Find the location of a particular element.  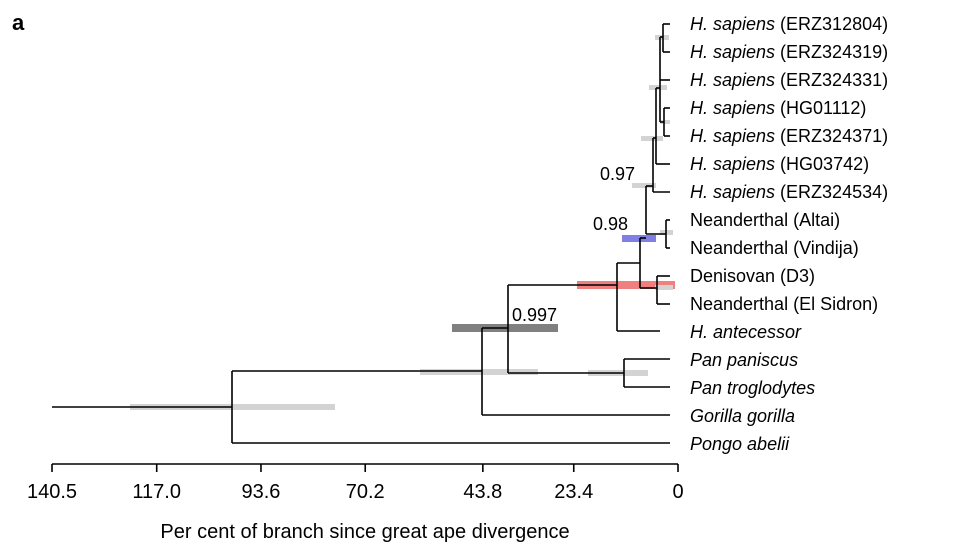

hpd-bar-african-apes is located at coordinates (479, 372).